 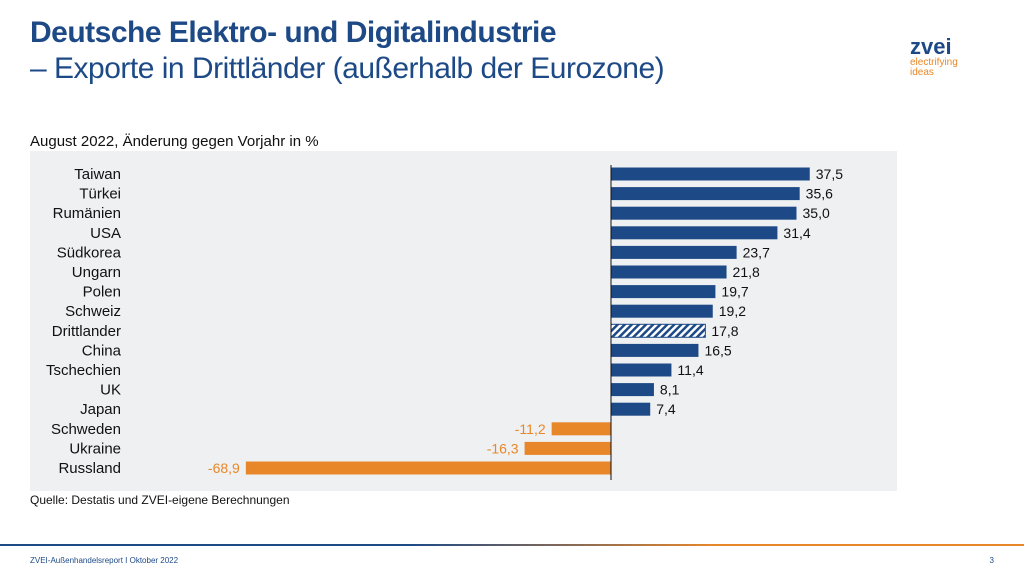 What do you see at coordinates (631, 409) in the screenshot?
I see `bar-japan` at bounding box center [631, 409].